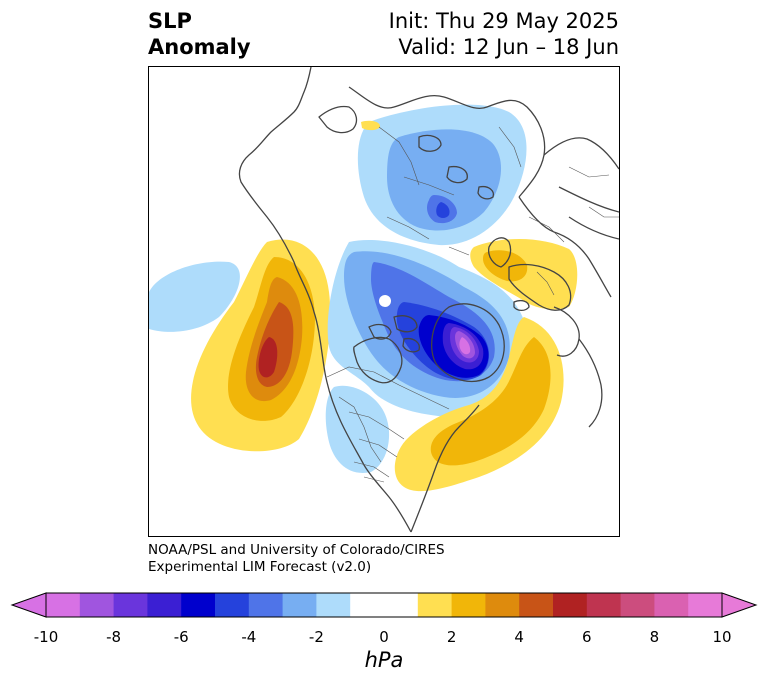 This screenshot has width=768, height=686. Describe the element at coordinates (114, 637) in the screenshot. I see `colorbar-tick-label: -8` at that location.